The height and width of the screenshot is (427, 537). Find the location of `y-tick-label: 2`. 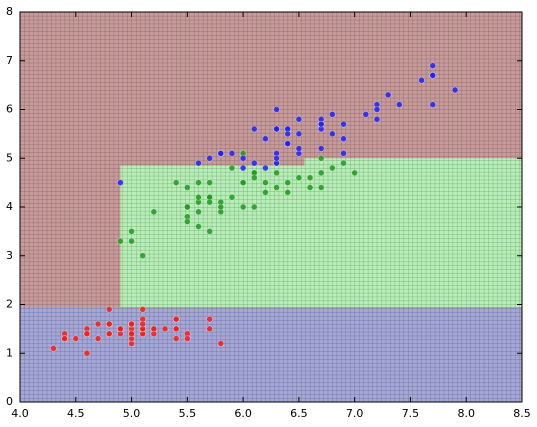

y-tick-label: 2 is located at coordinates (9, 304).